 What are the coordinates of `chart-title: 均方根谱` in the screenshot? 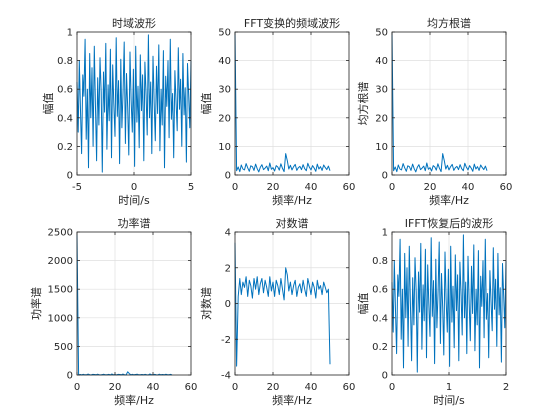 It's located at (449, 23).